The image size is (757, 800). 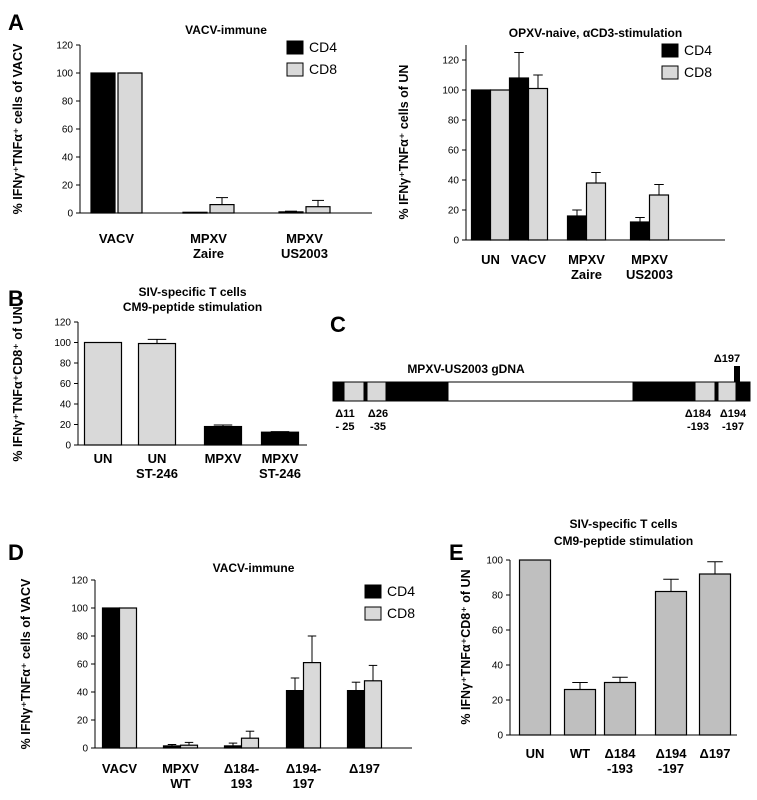 I want to click on y-tick-label: 80, so click(x=68, y=102).